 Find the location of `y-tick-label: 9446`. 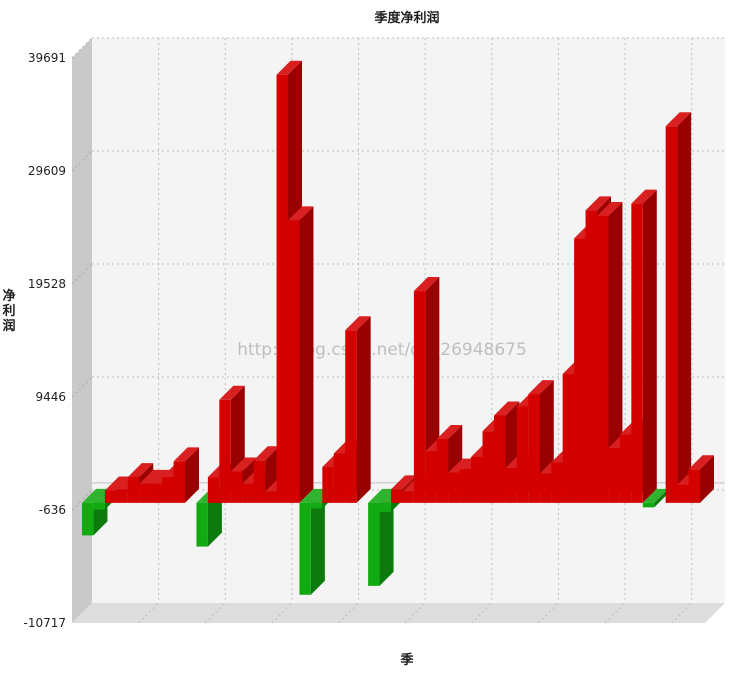

y-tick-label: 9446 is located at coordinates (50, 397).